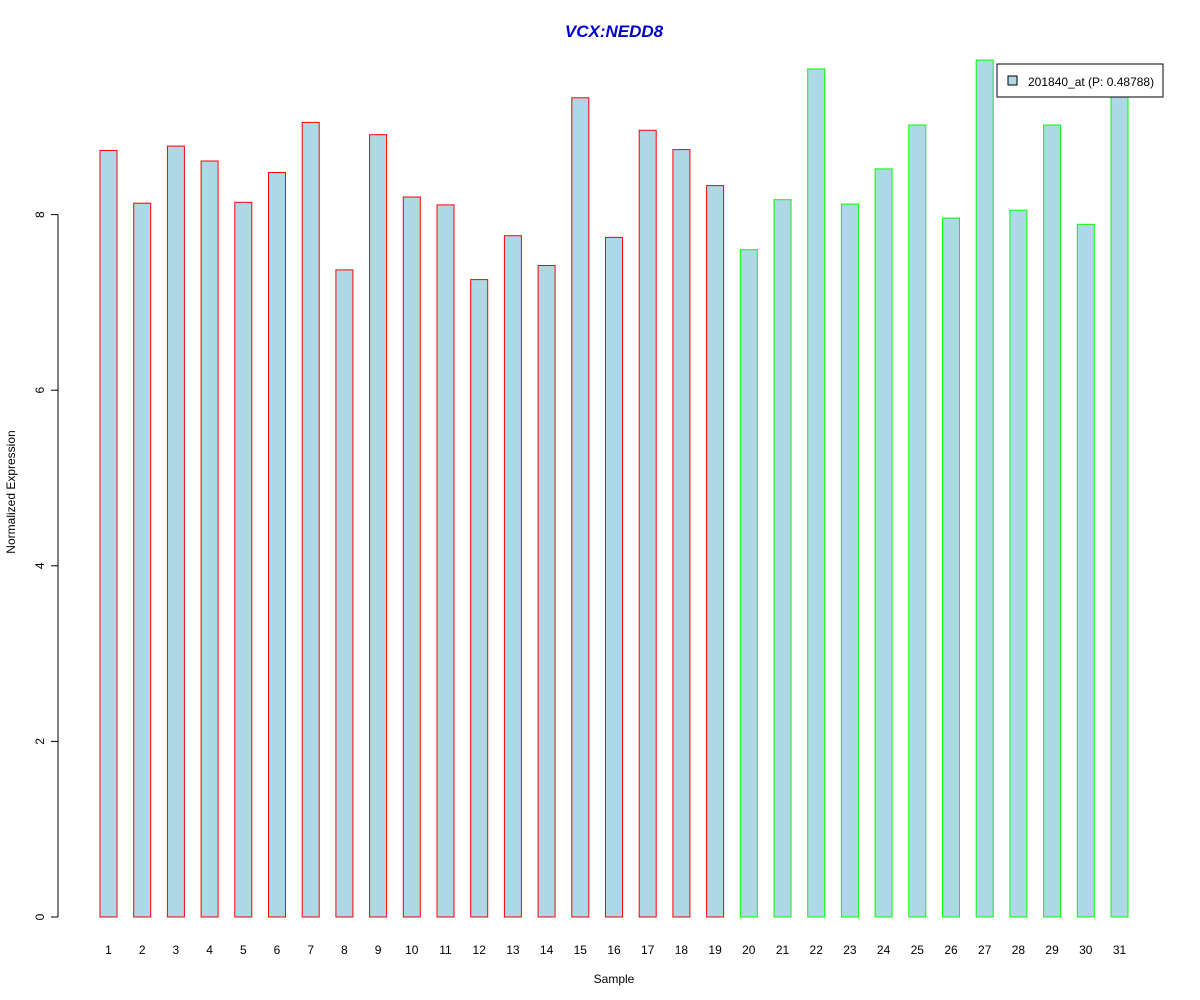  What do you see at coordinates (412, 950) in the screenshot?
I see `x-tick-label: 10` at bounding box center [412, 950].